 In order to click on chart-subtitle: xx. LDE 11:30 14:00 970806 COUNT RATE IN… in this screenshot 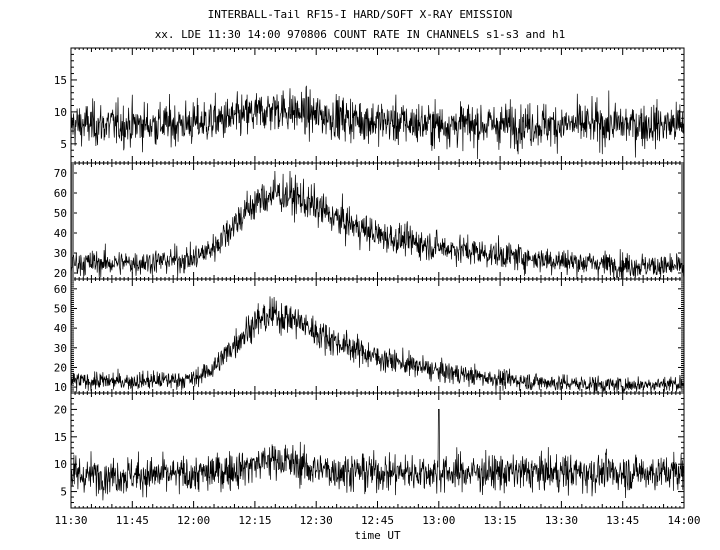, I will do `click(360, 34)`.